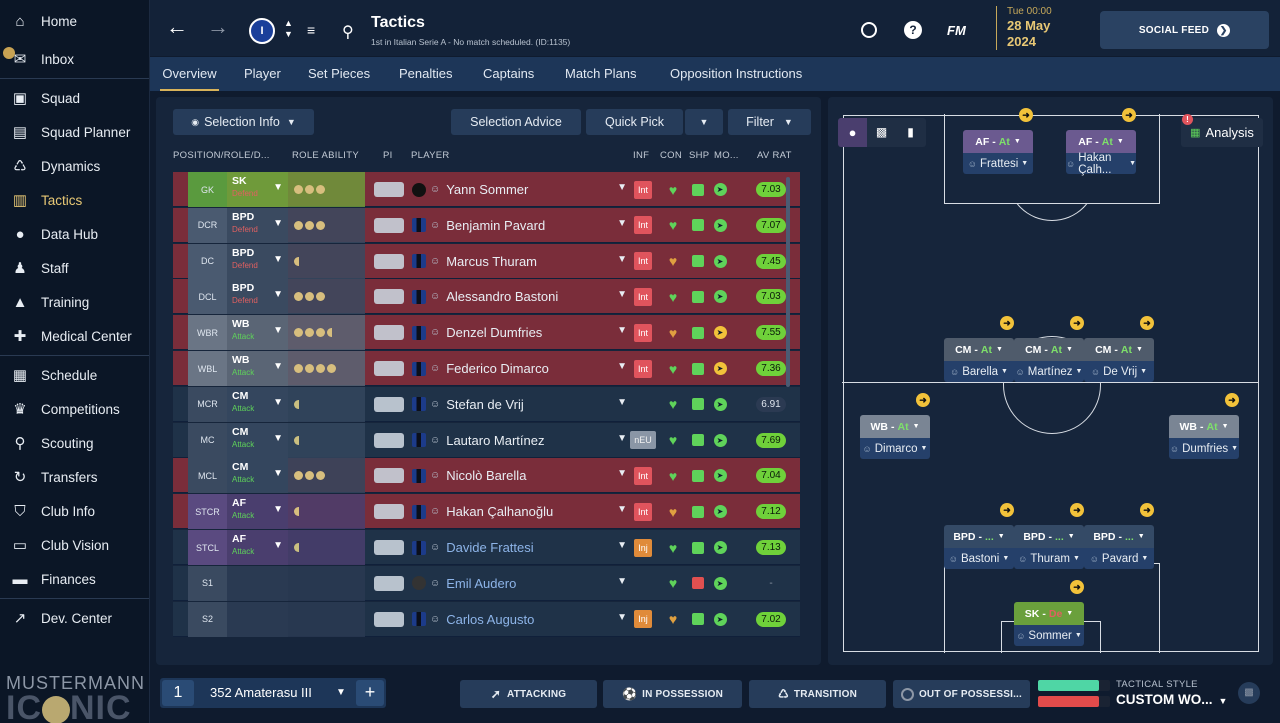  What do you see at coordinates (74, 234) in the screenshot?
I see `sidebar-item-data-hub: ● Data Hub` at bounding box center [74, 234].